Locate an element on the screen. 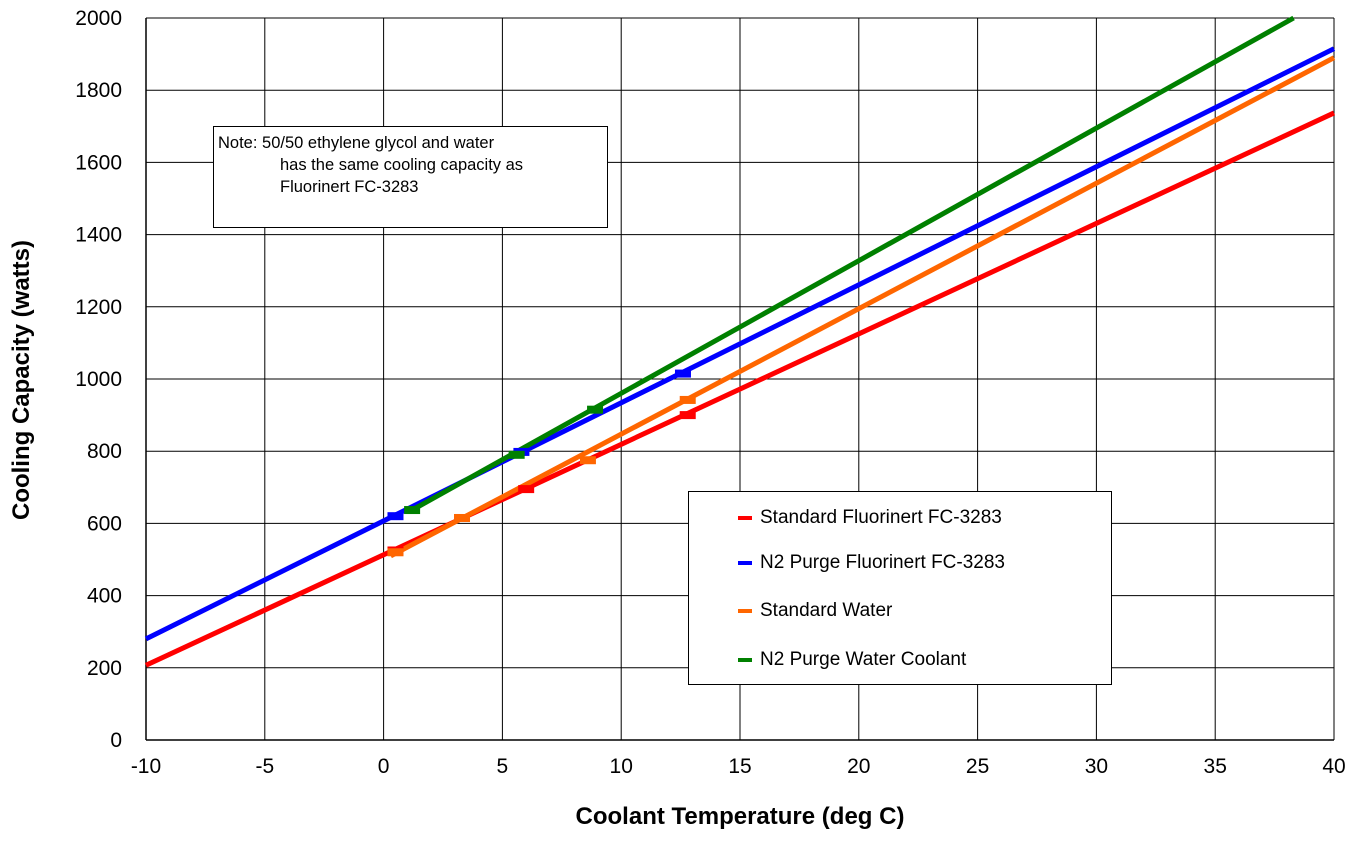  series-points is located at coordinates (541, 463).